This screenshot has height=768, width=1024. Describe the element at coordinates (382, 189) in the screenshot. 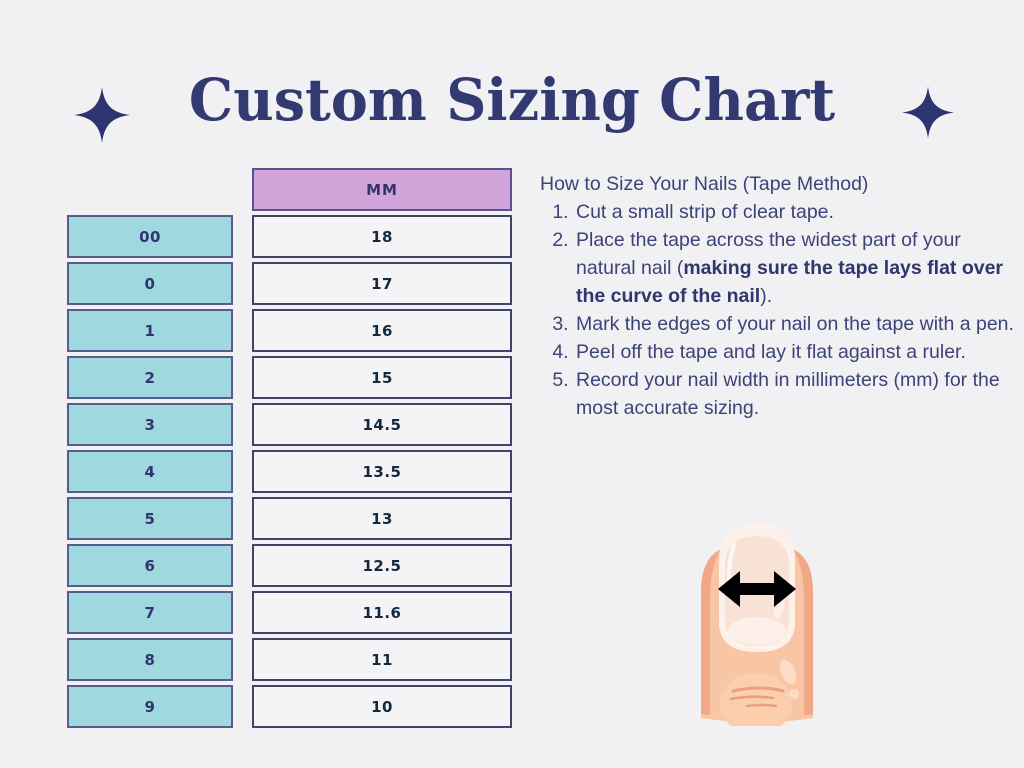

I see `mm-column-header: MM` at that location.